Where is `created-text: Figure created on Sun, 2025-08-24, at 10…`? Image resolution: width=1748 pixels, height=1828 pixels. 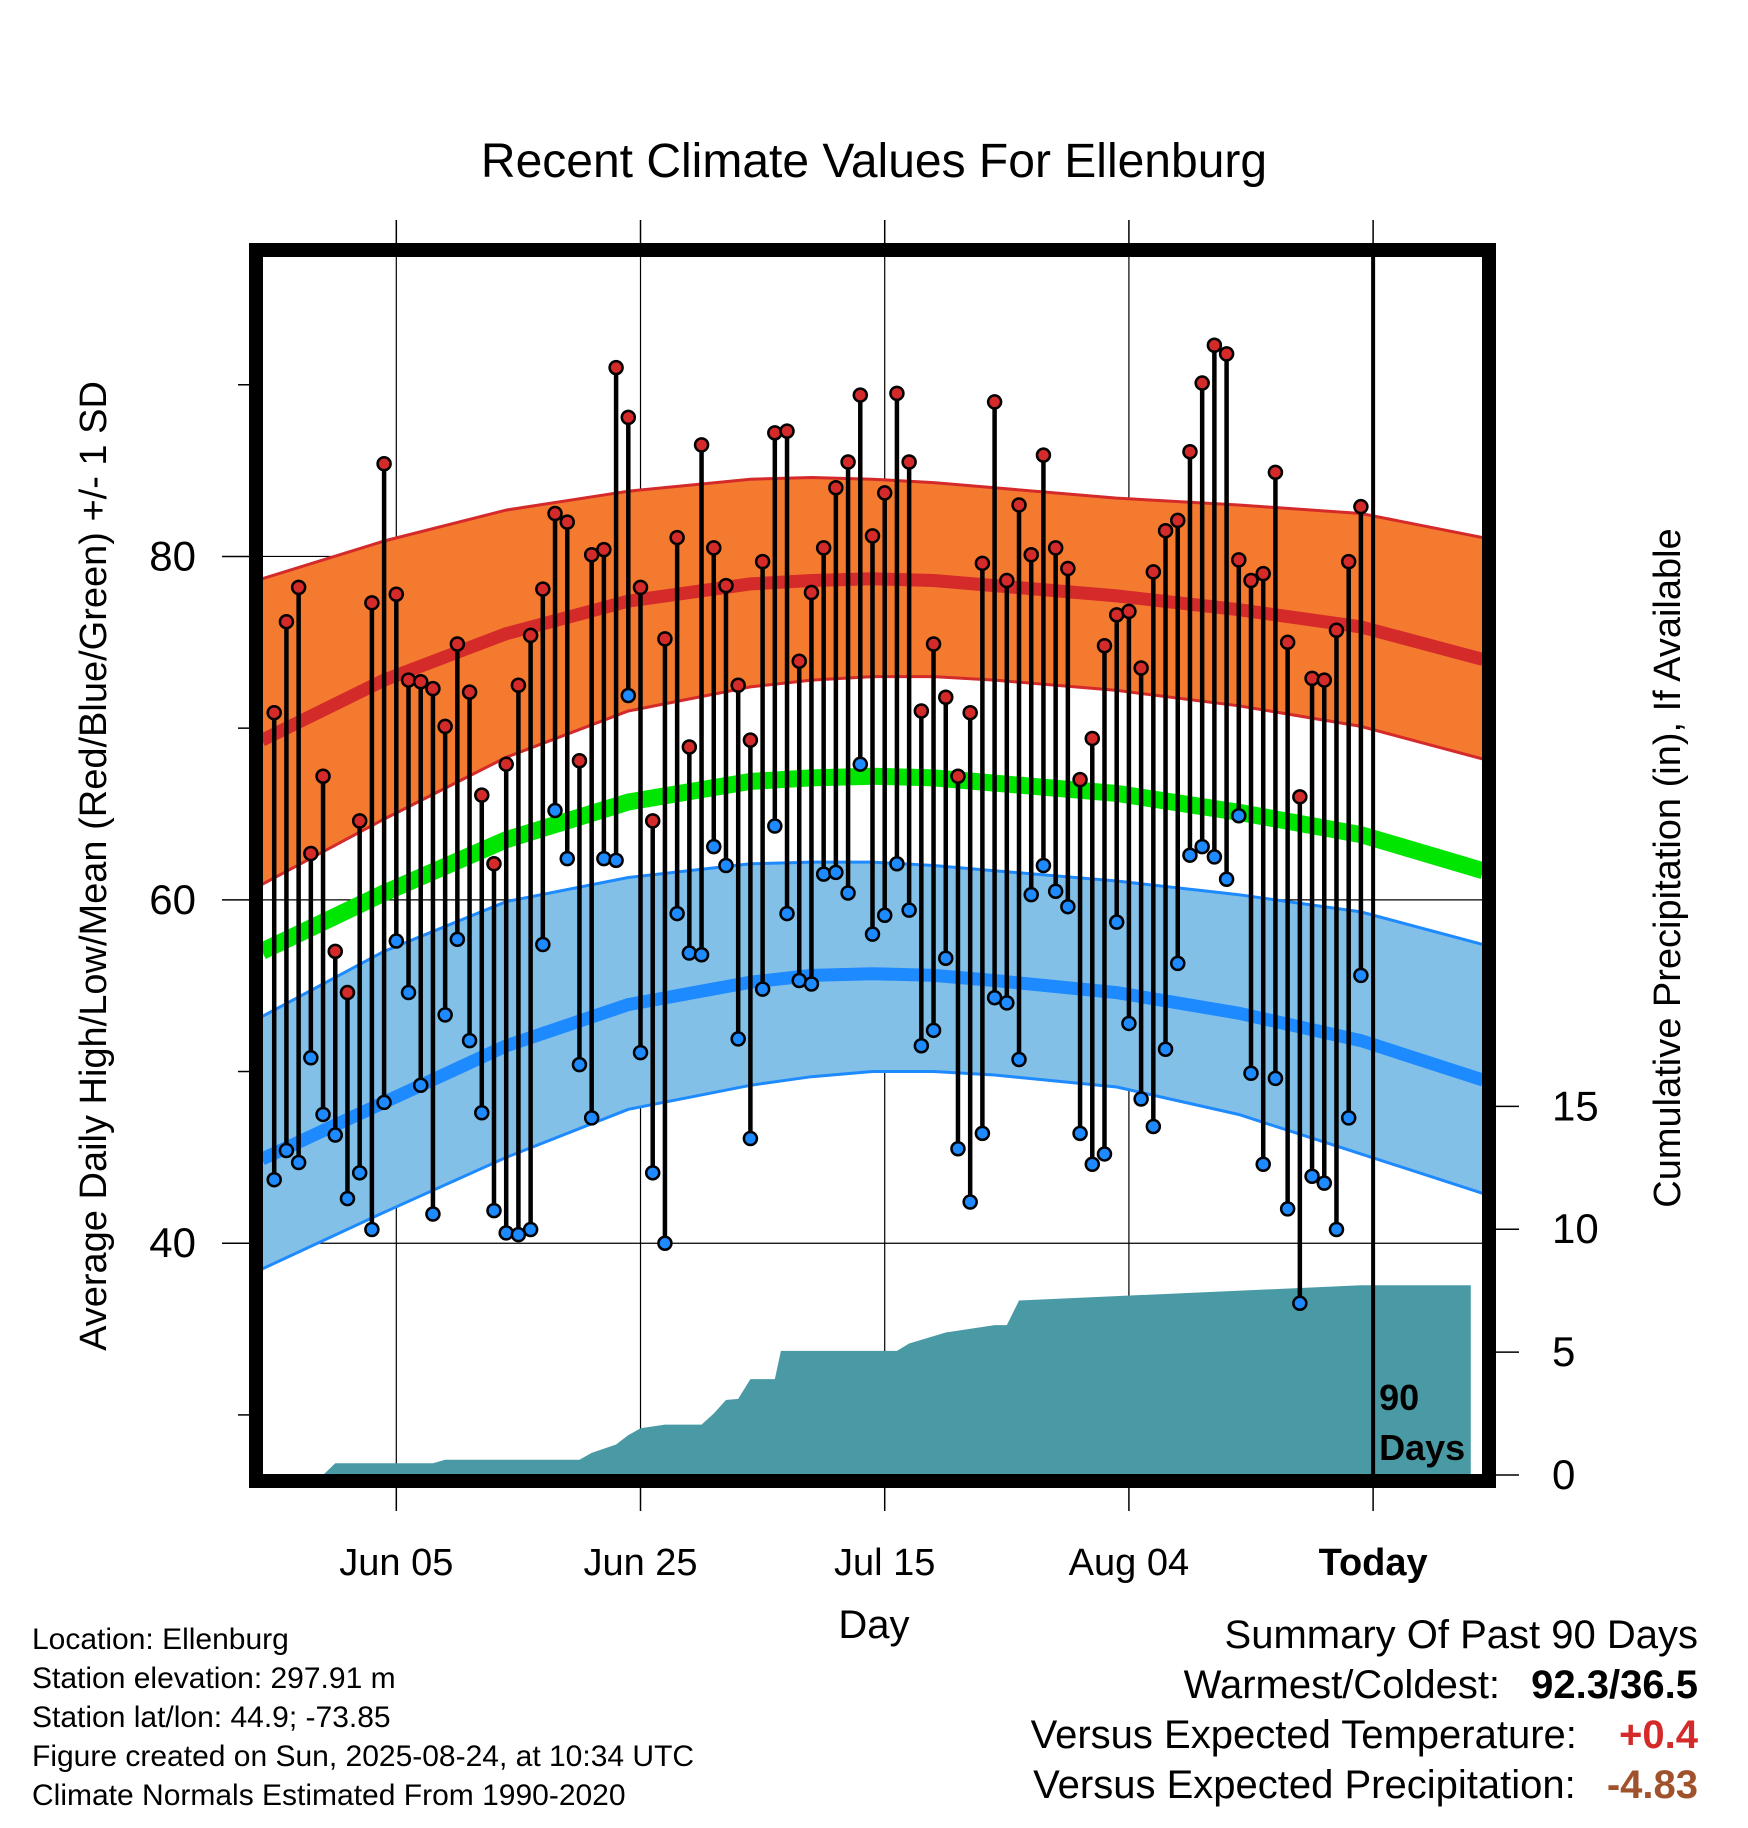
created-text: Figure created on Sun, 2025-08-24, at 10… is located at coordinates (363, 1756).